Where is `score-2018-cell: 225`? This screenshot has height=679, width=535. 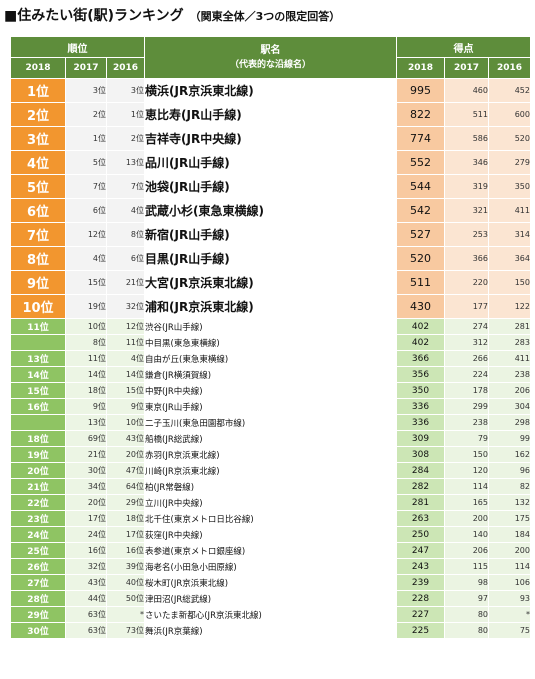
score-2018-cell: 225 is located at coordinates (420, 630).